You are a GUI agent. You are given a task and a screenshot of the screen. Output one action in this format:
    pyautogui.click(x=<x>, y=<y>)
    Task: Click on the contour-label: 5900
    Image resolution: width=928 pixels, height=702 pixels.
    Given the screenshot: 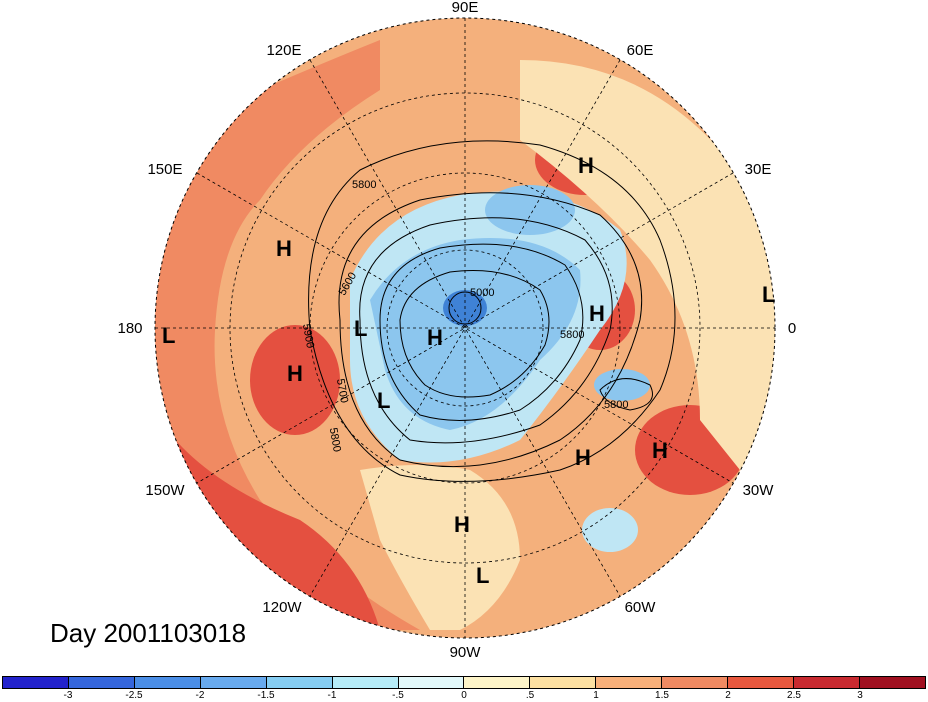 What is the action you would take?
    pyautogui.click(x=308, y=336)
    